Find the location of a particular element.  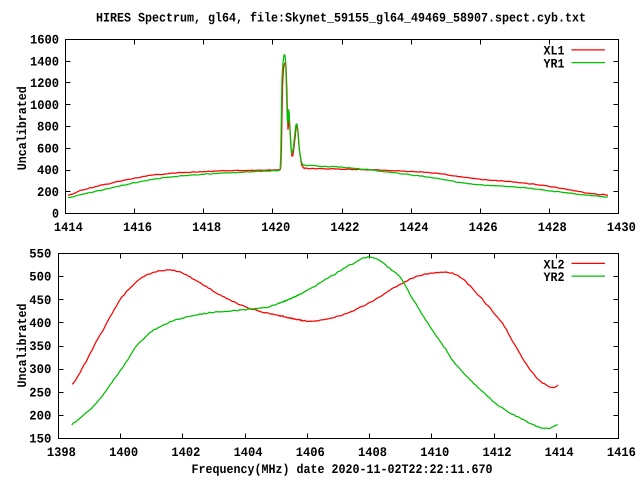

svg-text: 1000 is located at coordinates (44, 105).